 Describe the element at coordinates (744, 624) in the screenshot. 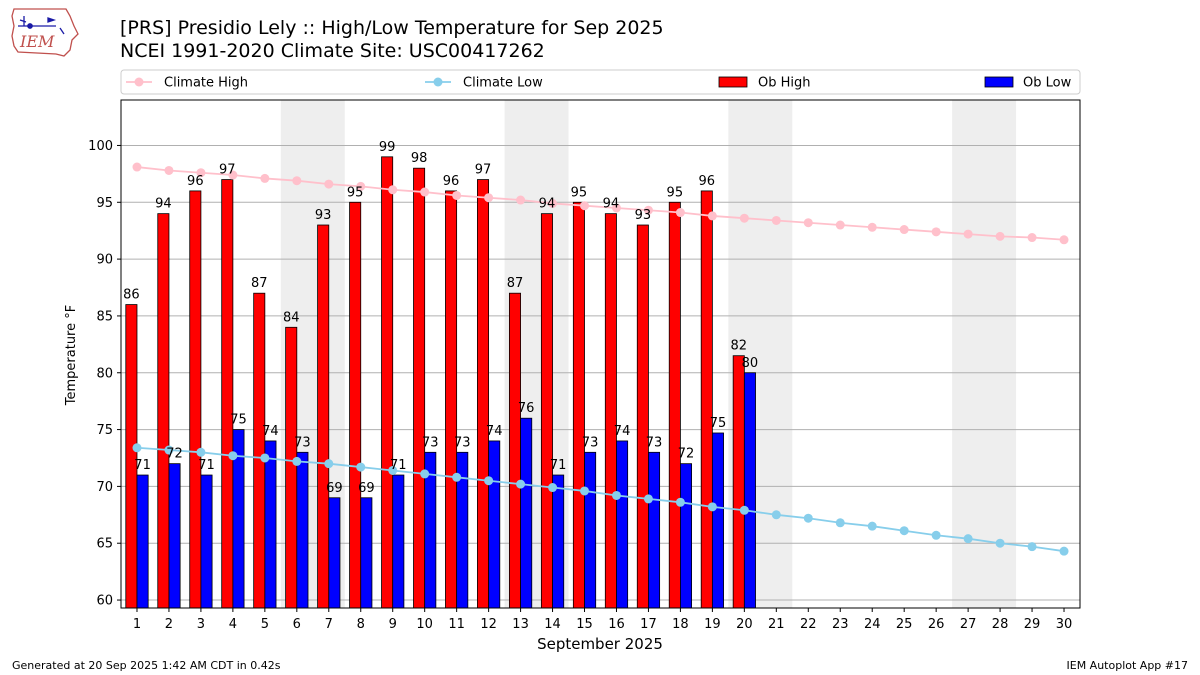

I see `x-tick-label: 20` at that location.